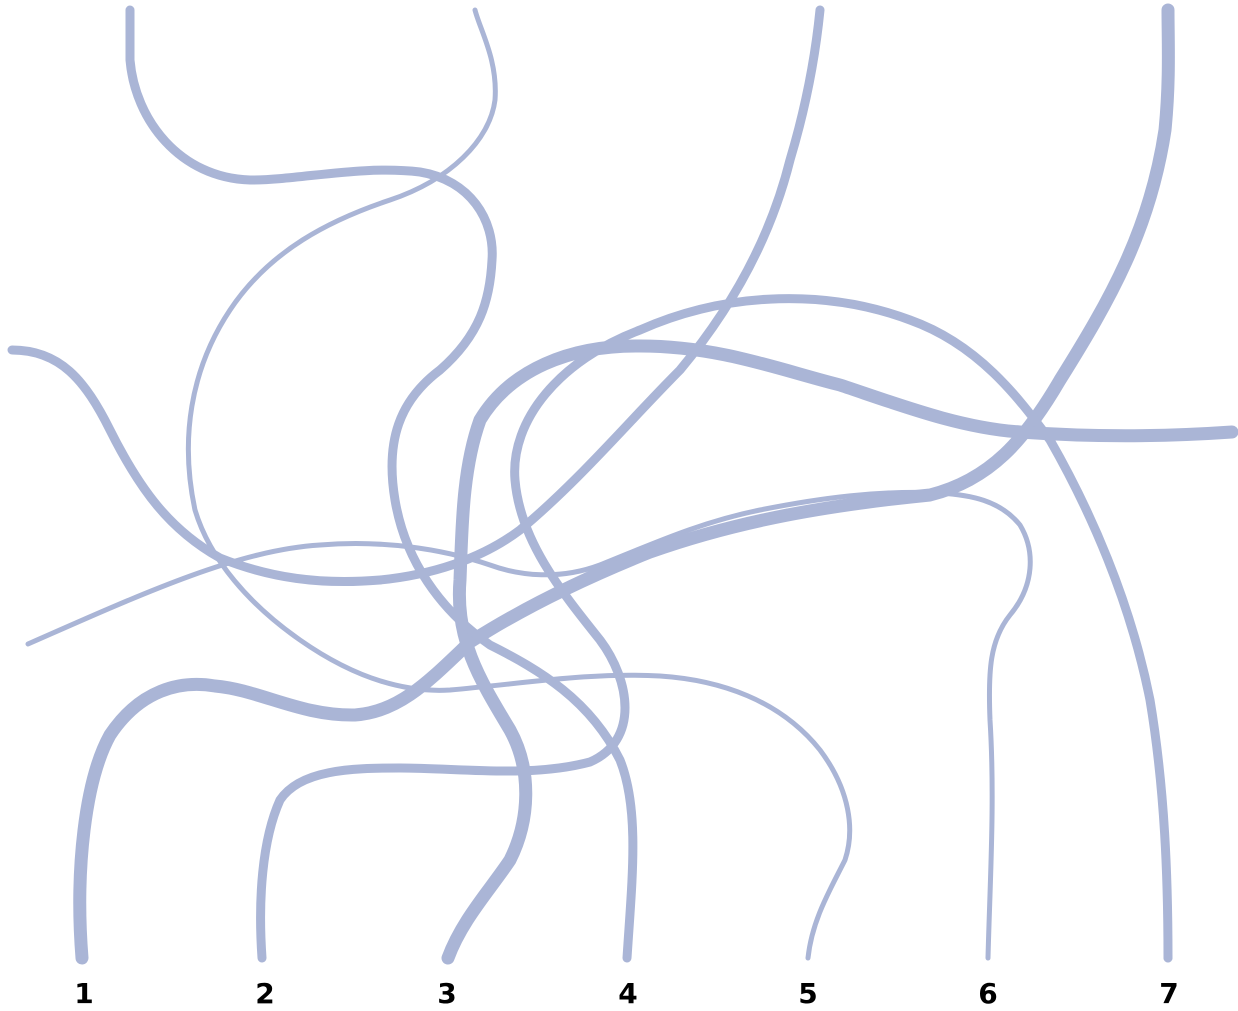  What do you see at coordinates (83, 993) in the screenshot?
I see `end-label-1: 1` at bounding box center [83, 993].